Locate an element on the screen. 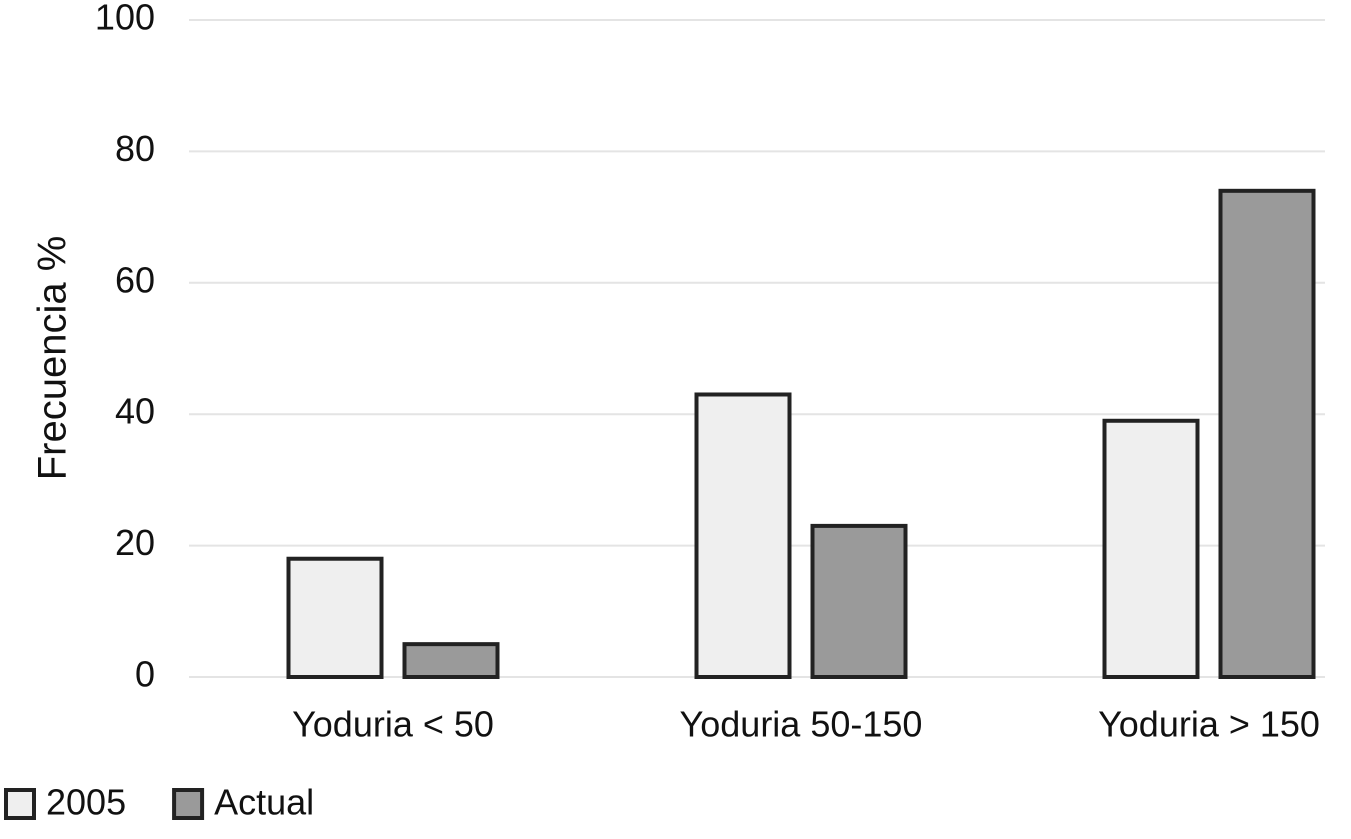 The image size is (1351, 839). y-axis-label: Frecuencia % is located at coordinates (53, 358).